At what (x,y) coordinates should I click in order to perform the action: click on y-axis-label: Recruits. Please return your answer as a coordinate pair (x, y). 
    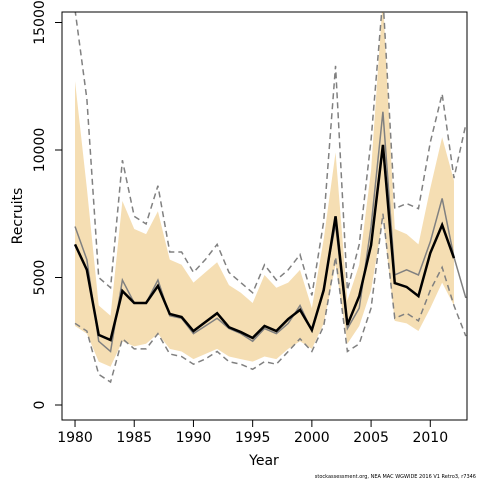
    Looking at the image, I should click on (18, 216).